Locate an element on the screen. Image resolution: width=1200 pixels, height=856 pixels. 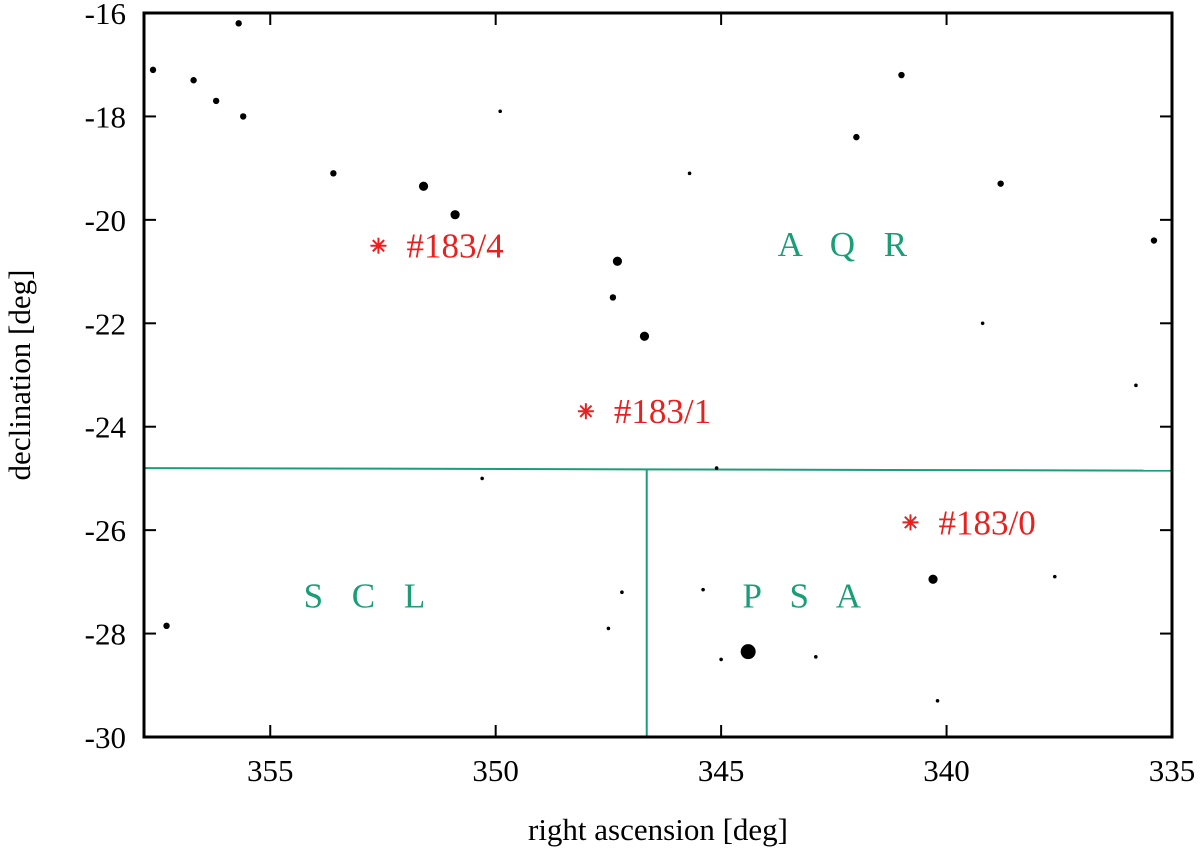
target-label: #183/4 is located at coordinates (454, 246).